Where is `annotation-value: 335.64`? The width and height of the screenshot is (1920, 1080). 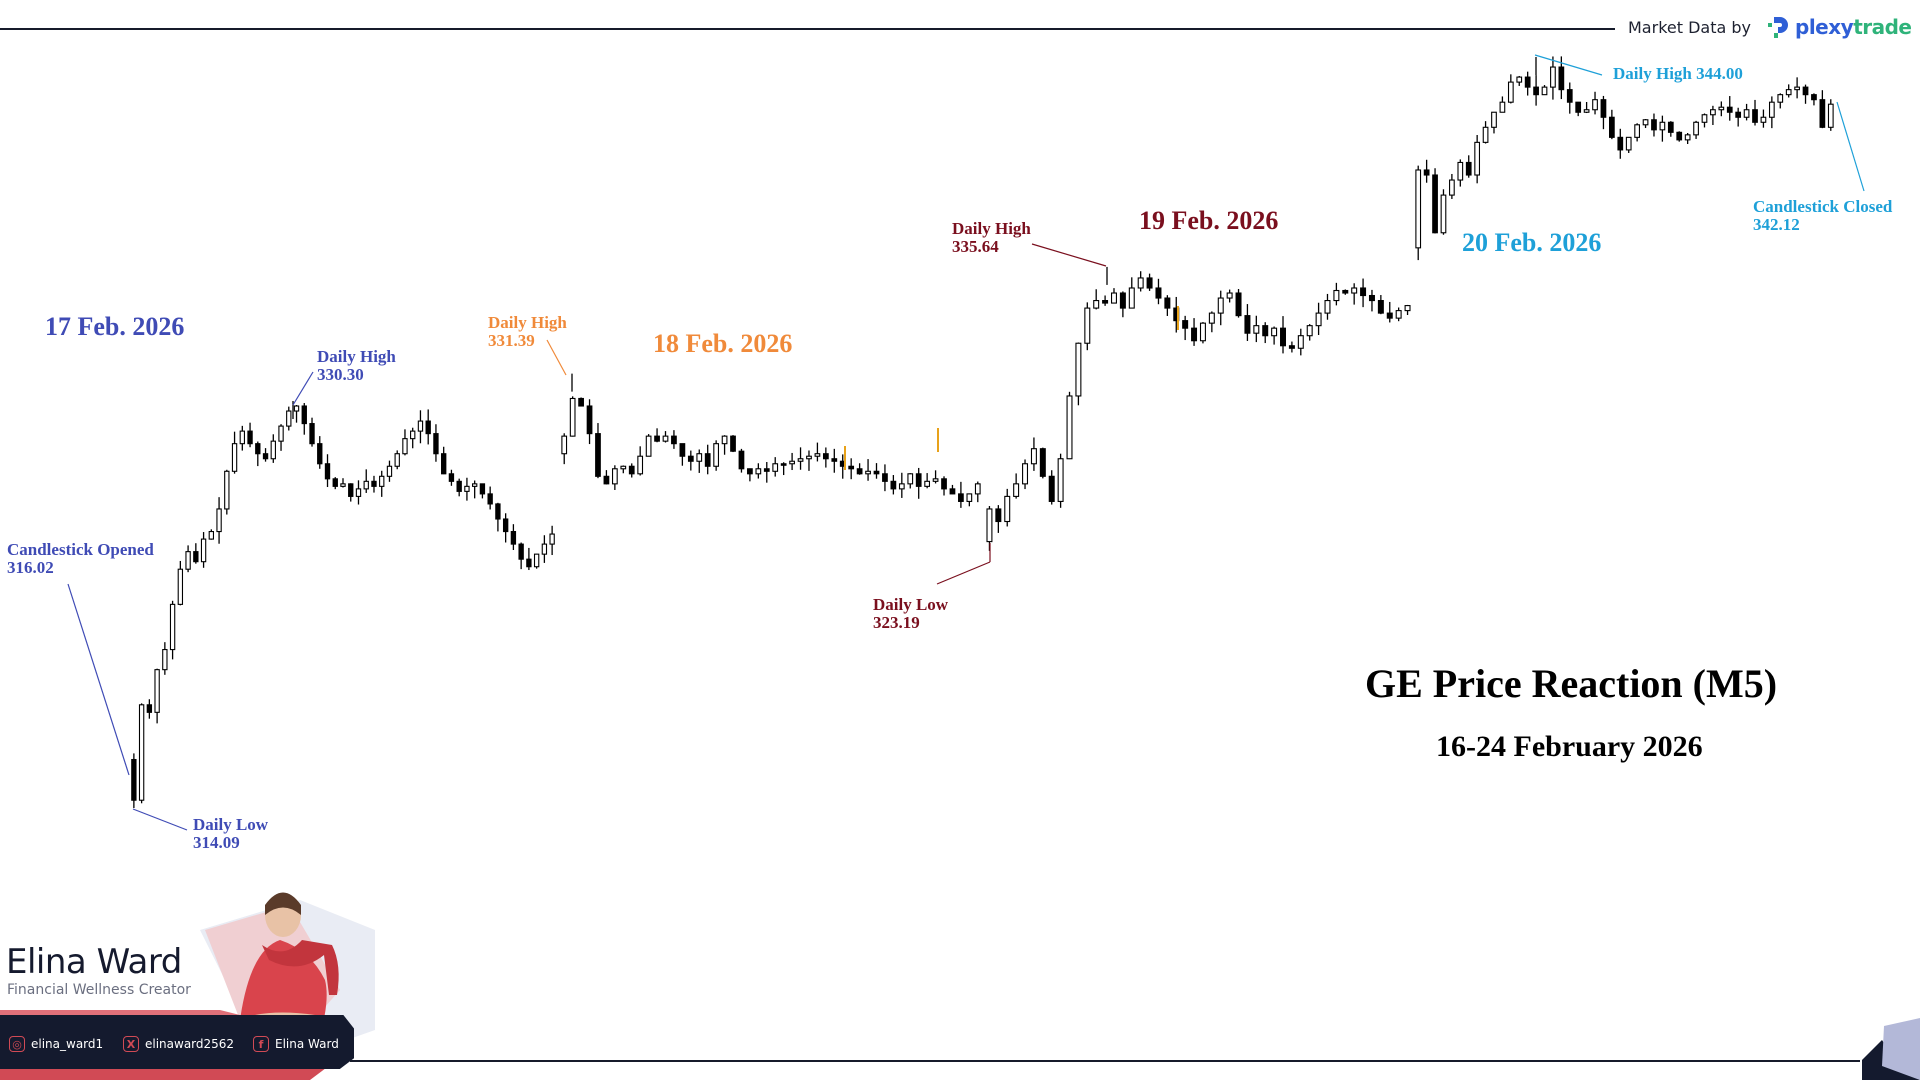
annotation-value: 335.64 is located at coordinates (975, 246).